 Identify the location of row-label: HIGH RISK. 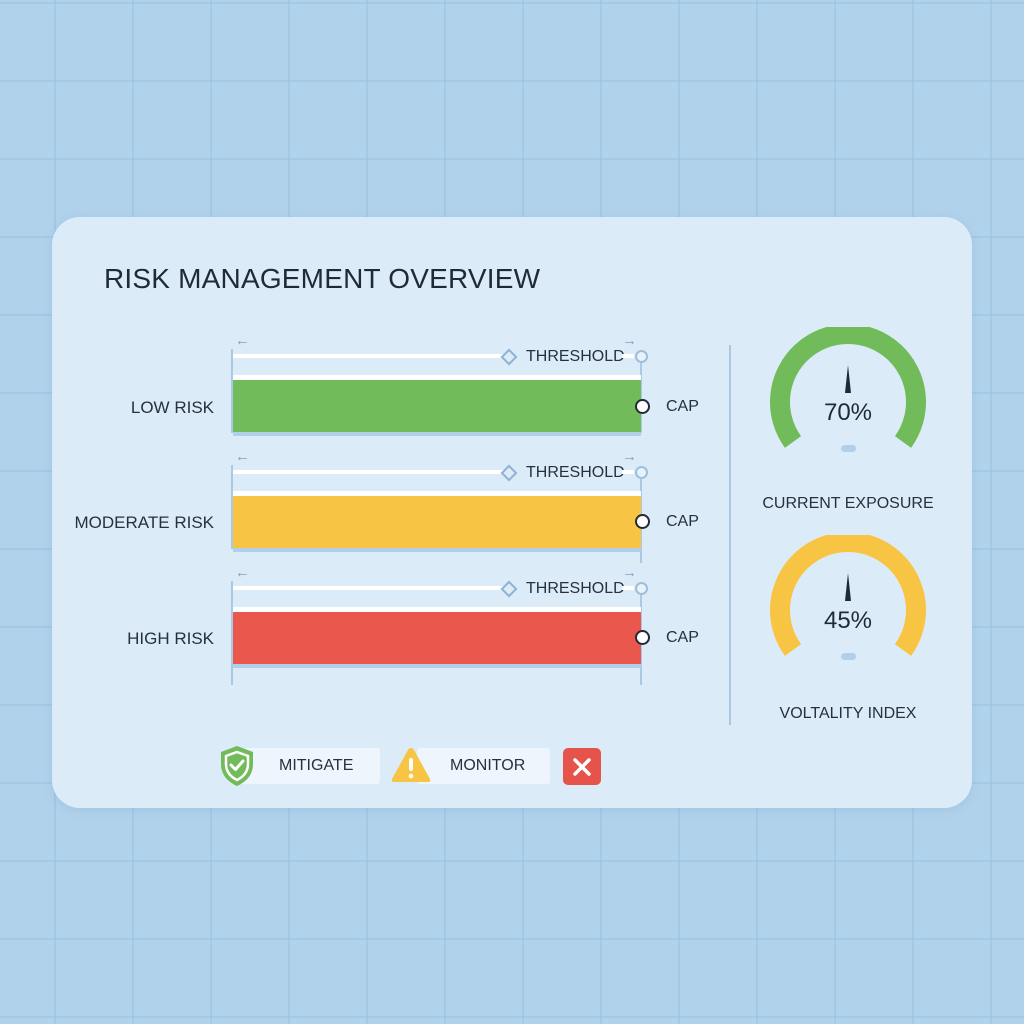
(170, 638).